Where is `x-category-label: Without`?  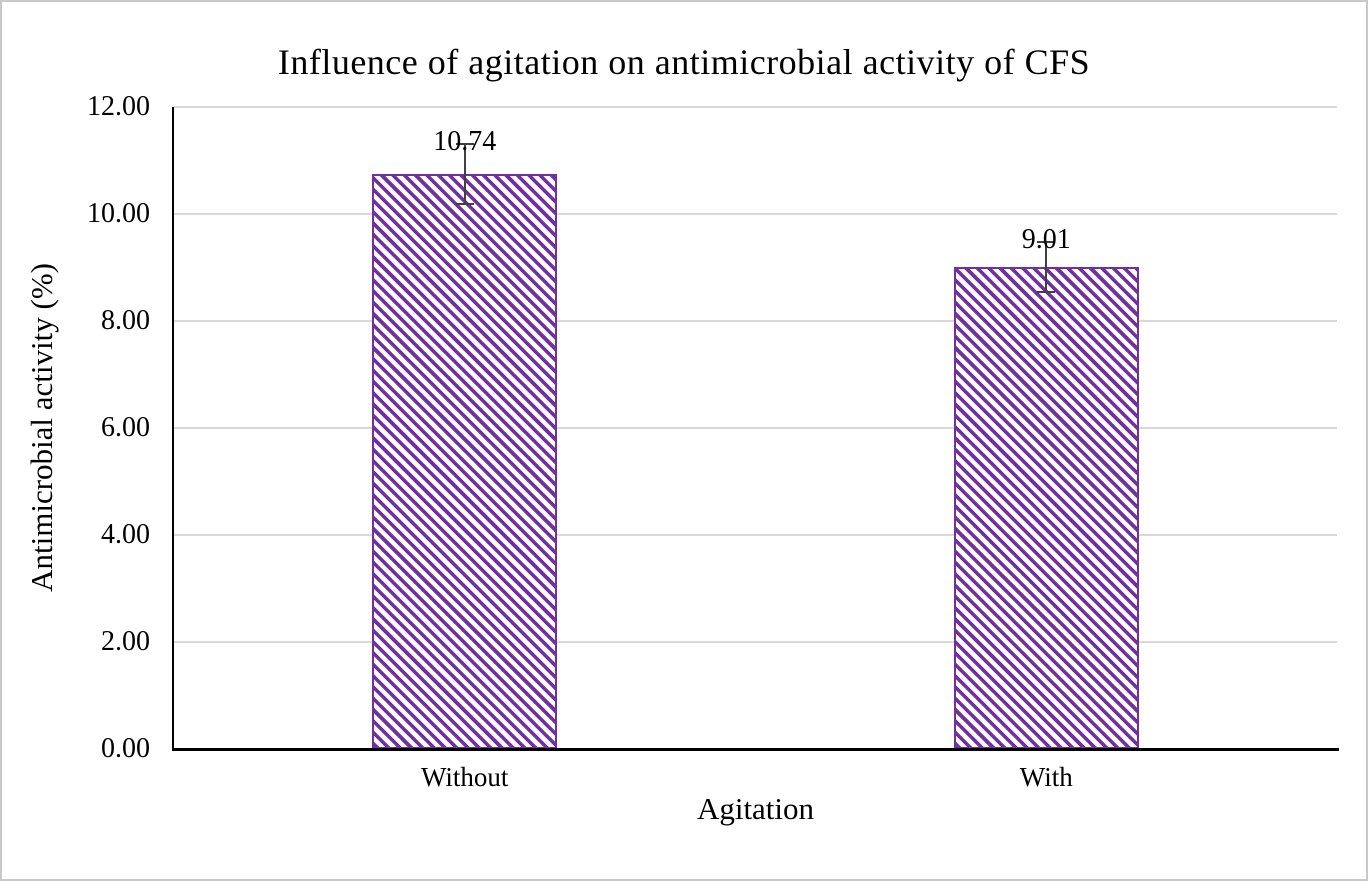 x-category-label: Without is located at coordinates (465, 777).